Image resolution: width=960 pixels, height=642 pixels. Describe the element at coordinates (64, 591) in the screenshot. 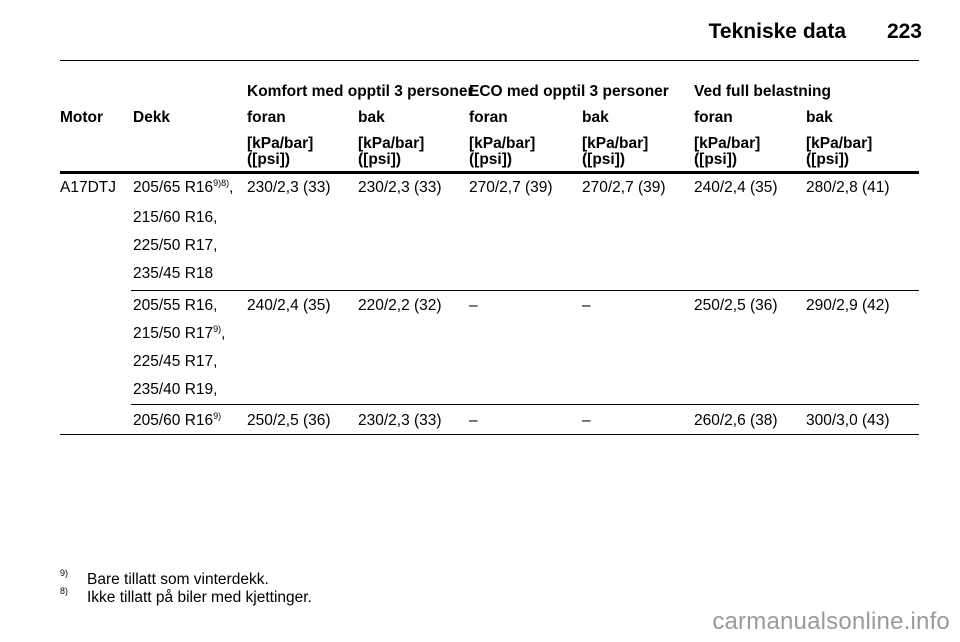

I see `footnote-mark: 8)` at that location.